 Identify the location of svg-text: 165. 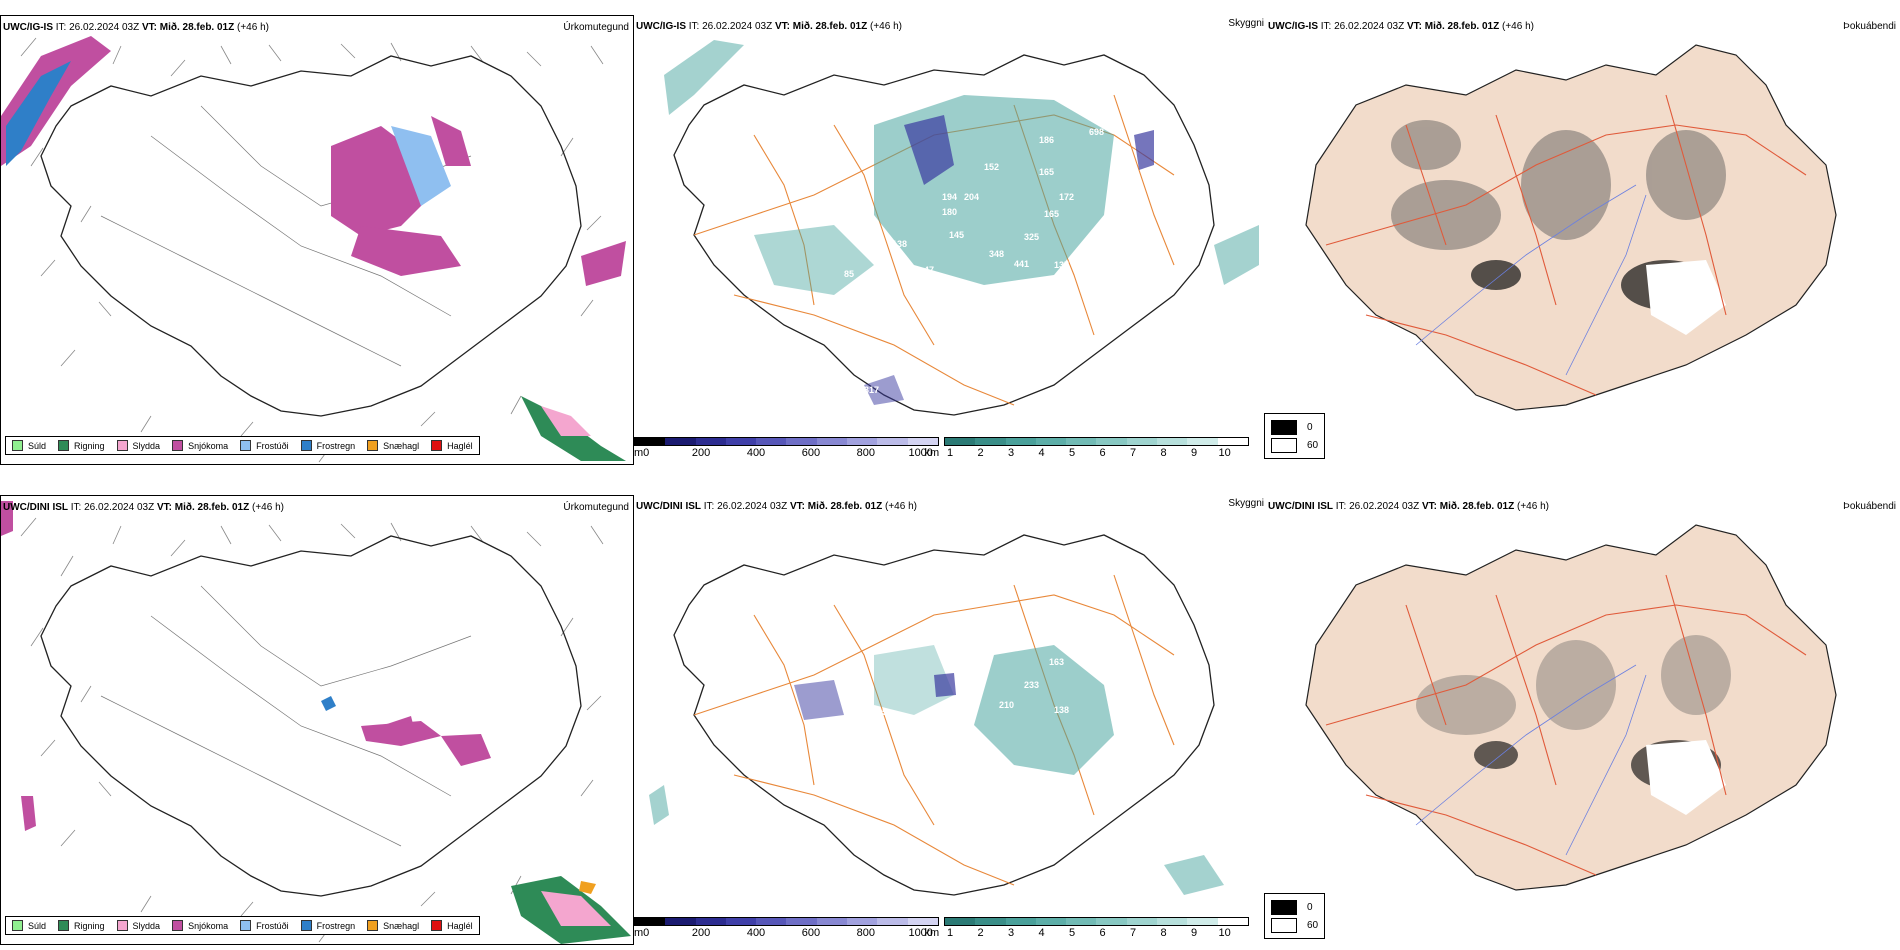
(1046, 172).